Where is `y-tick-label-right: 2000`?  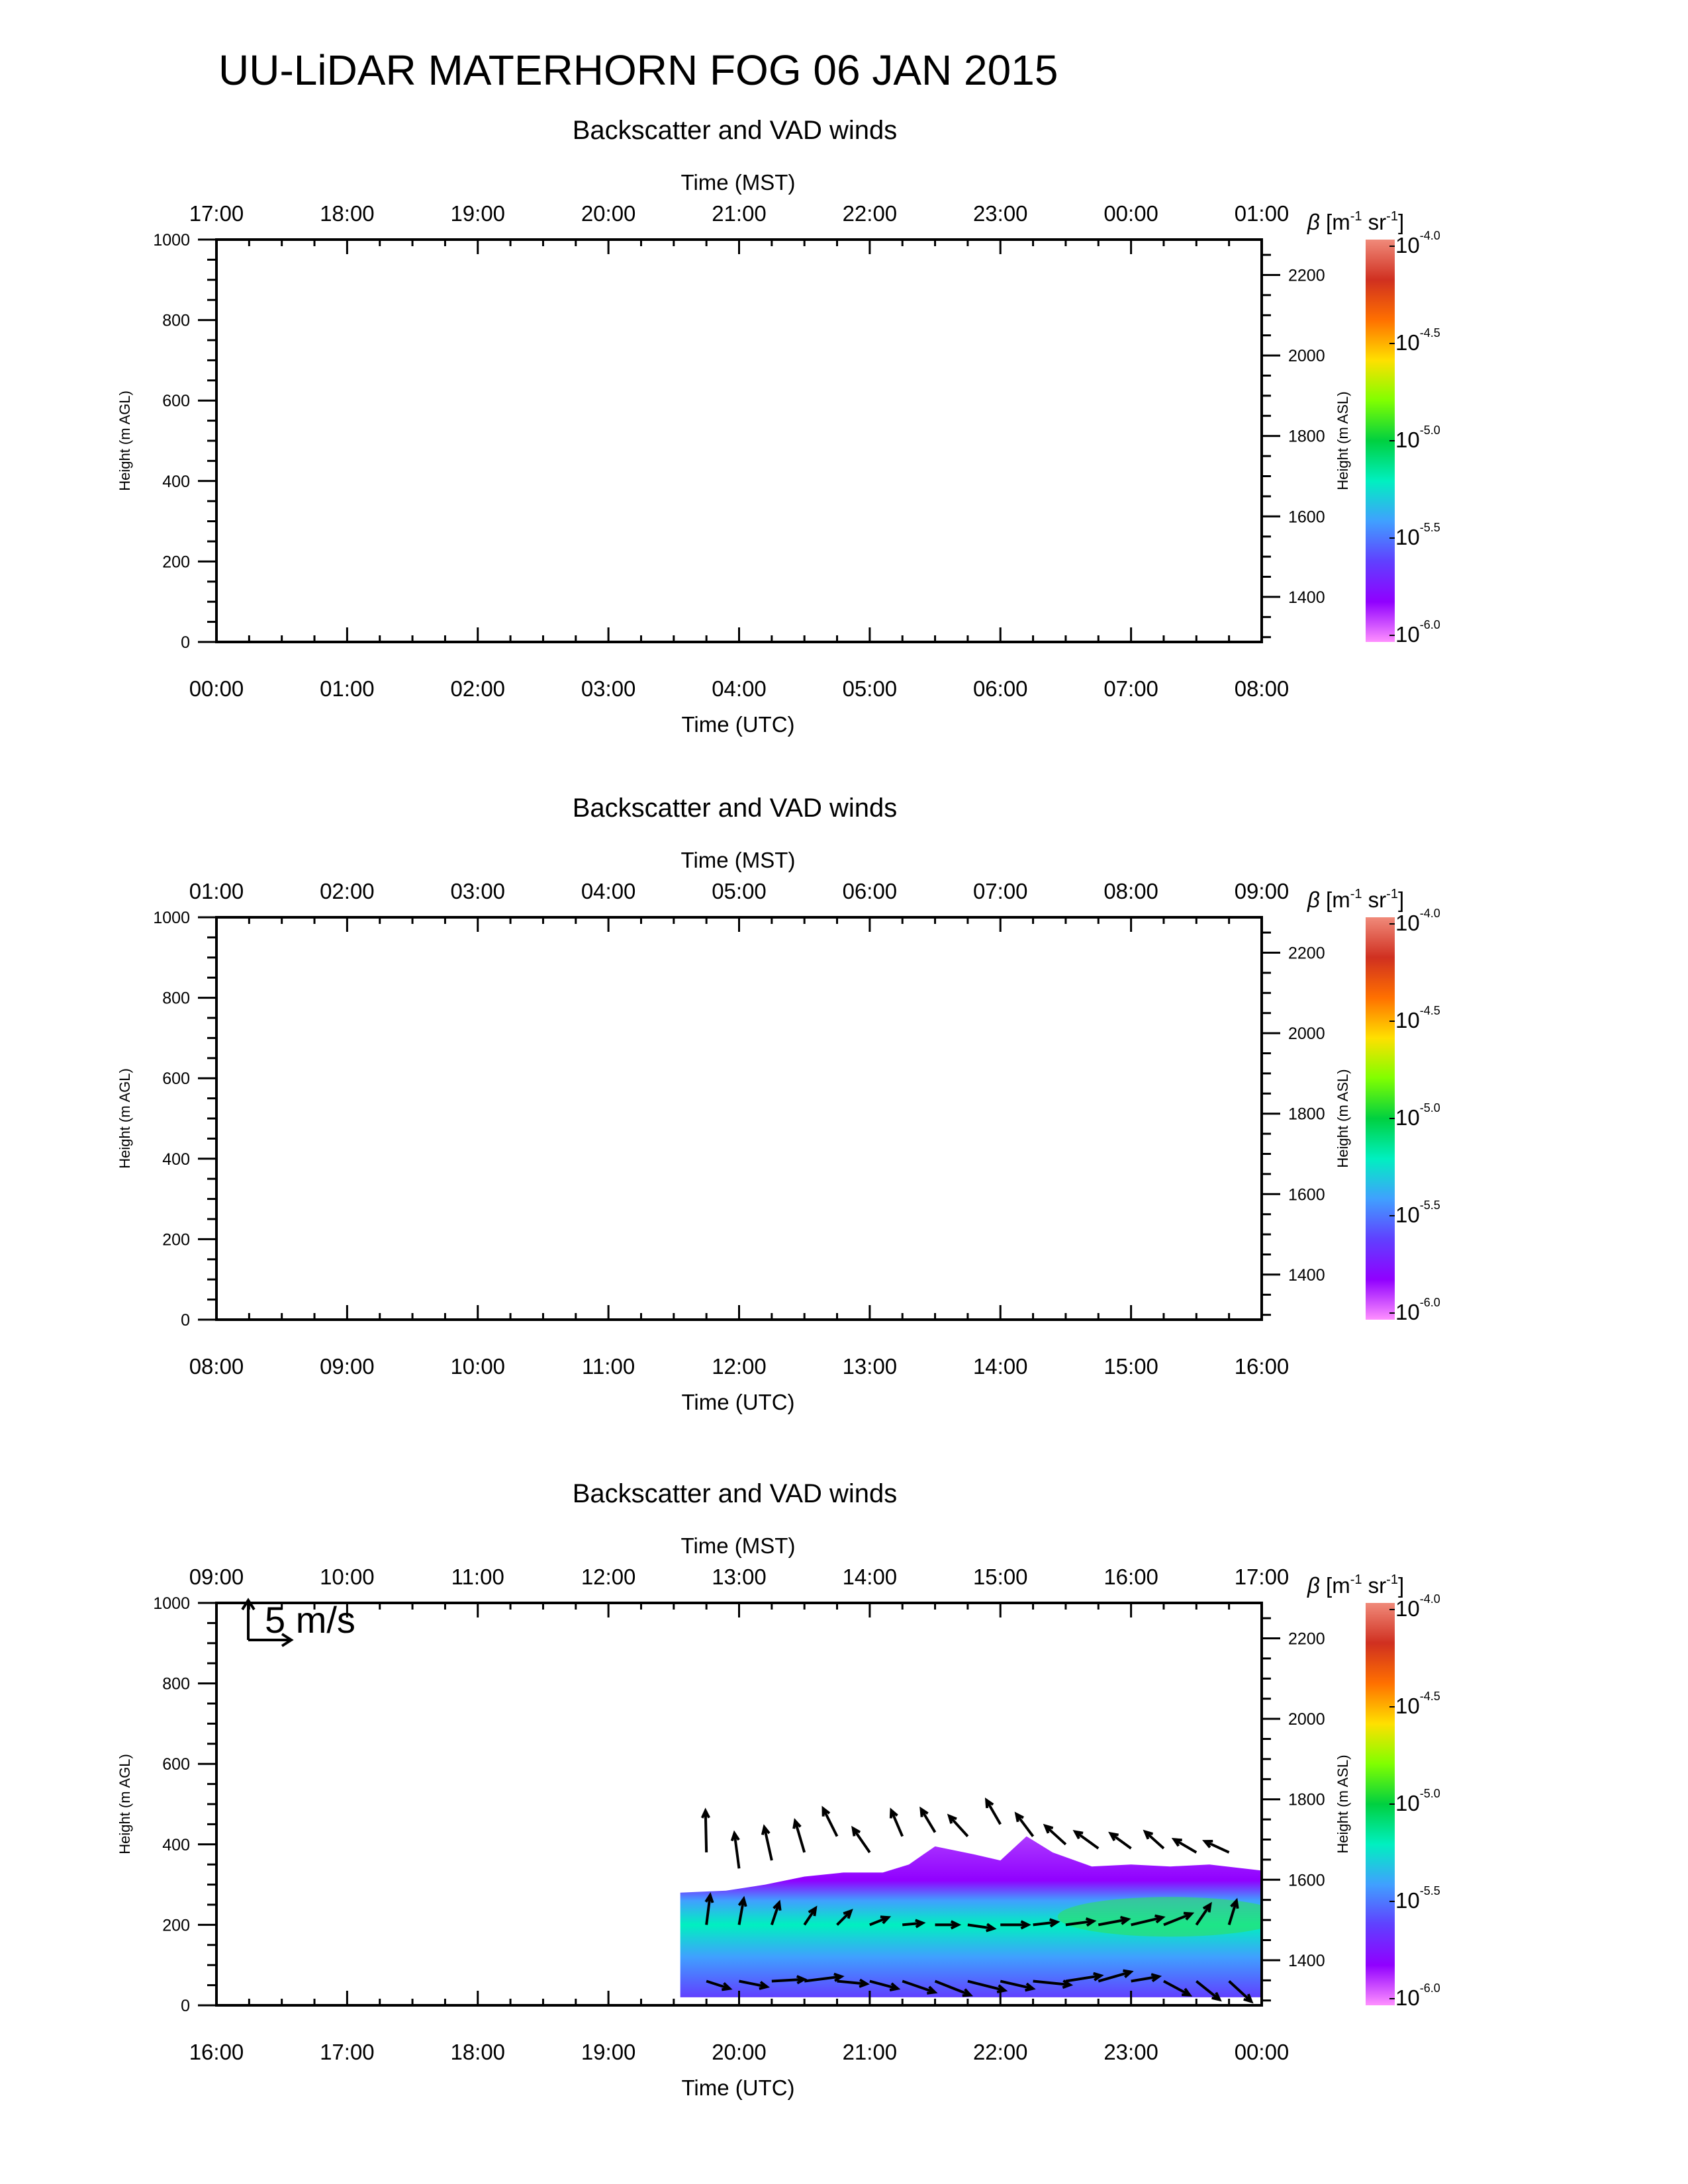
y-tick-label-right: 2000 is located at coordinates (1306, 1033).